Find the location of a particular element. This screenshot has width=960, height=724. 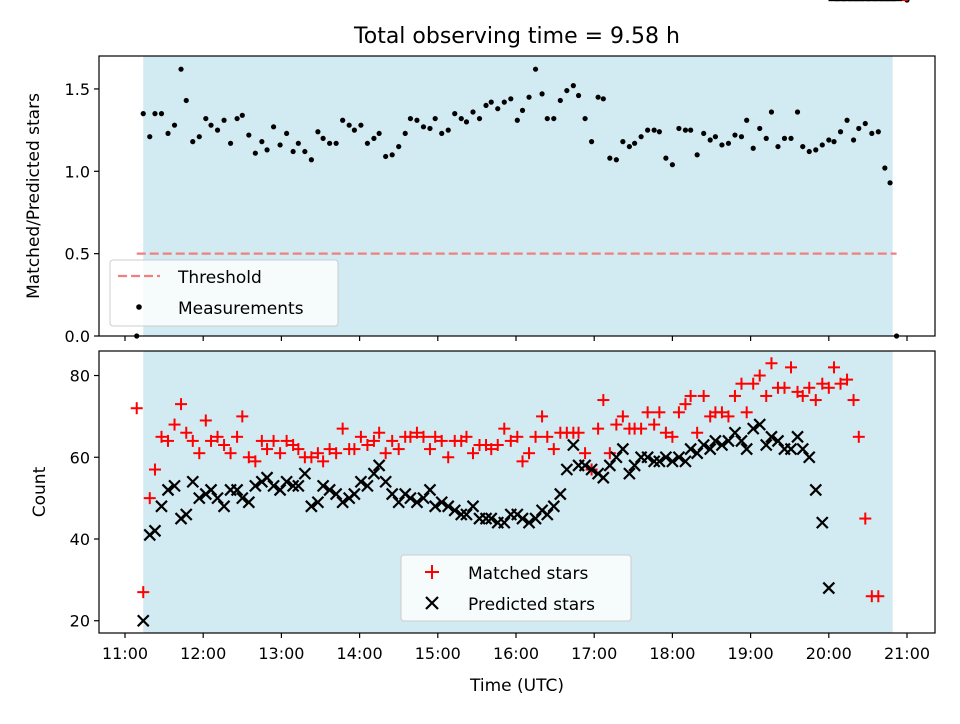

bottom-y-tick-label: 40 is located at coordinates (80, 539).